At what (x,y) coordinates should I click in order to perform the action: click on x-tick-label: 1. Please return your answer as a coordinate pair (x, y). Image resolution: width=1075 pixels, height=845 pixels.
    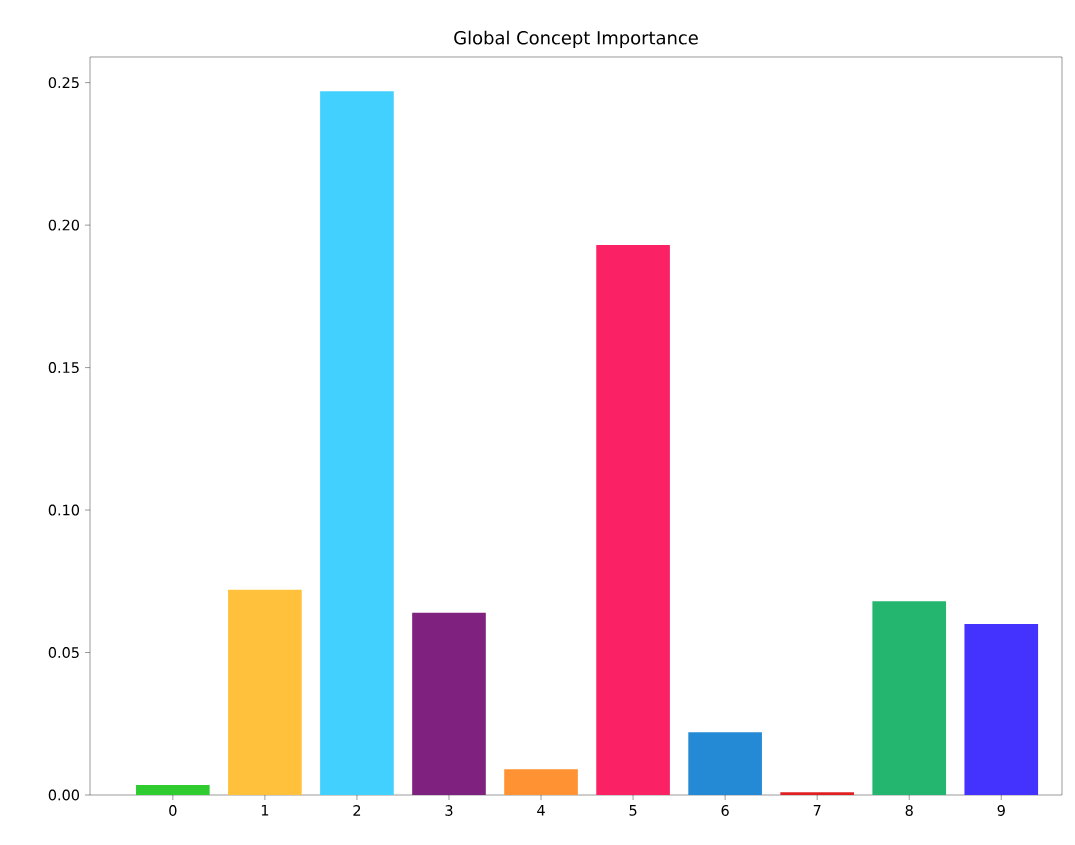
    Looking at the image, I should click on (265, 810).